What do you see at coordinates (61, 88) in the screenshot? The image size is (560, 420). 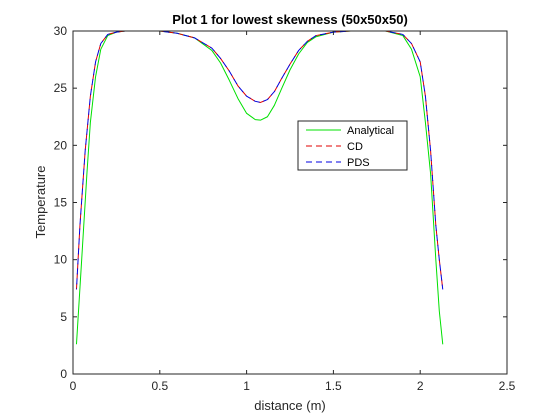 I see `y-tick-label: 25` at bounding box center [61, 88].